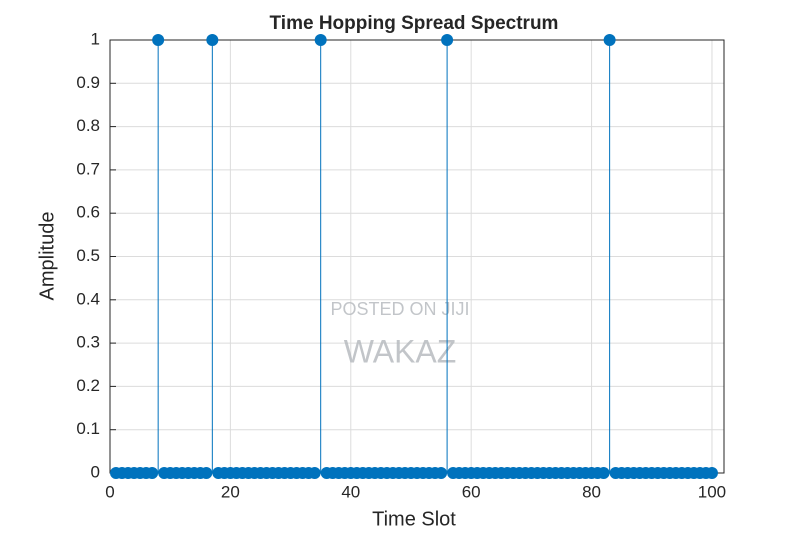 This screenshot has height=533, width=799. I want to click on y-axis-label: Amplitude, so click(47, 256).